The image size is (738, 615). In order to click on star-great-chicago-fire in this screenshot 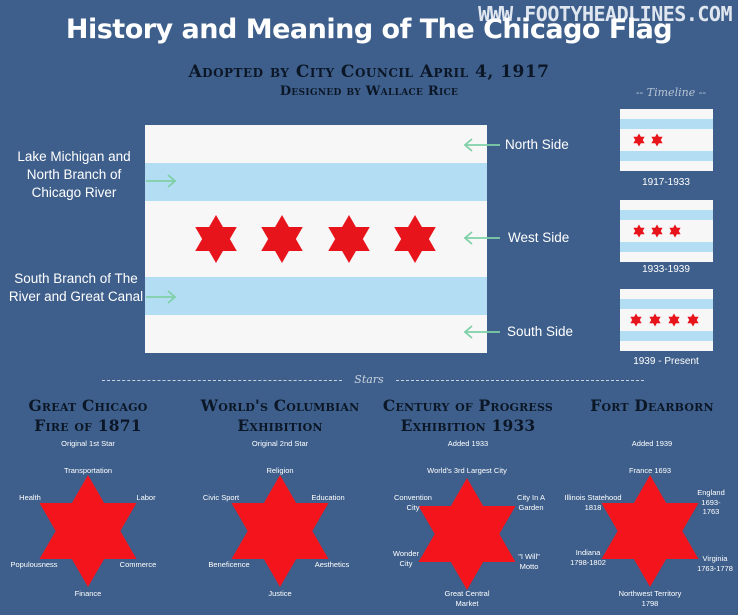, I will do `click(88, 531)`.